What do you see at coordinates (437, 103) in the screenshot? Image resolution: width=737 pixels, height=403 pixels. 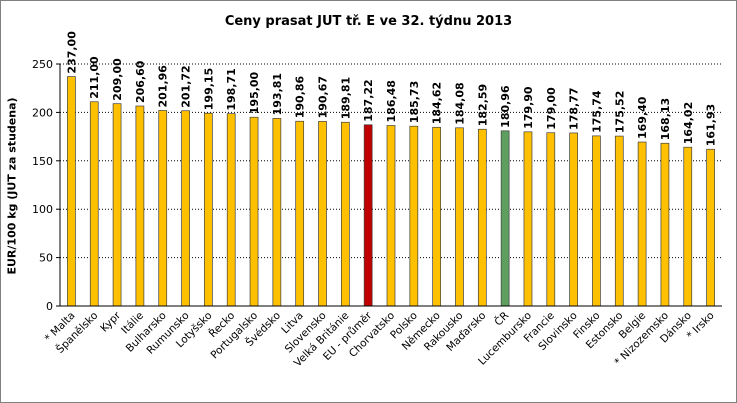 I see `value-label: 184,62` at bounding box center [437, 103].